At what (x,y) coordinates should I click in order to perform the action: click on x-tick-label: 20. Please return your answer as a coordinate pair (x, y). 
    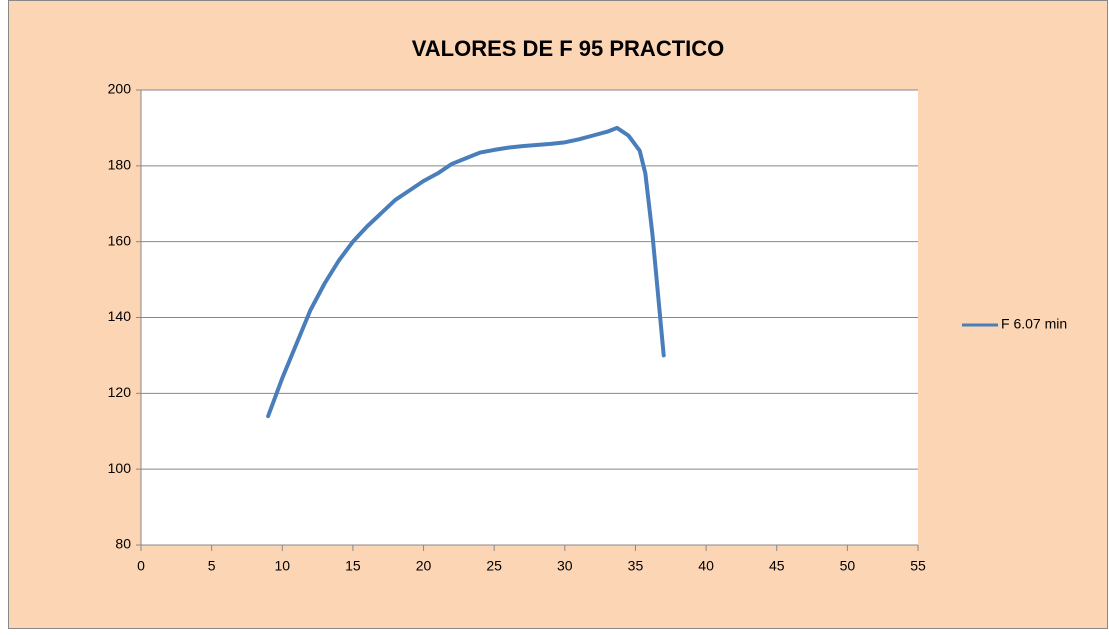
    Looking at the image, I should click on (424, 566).